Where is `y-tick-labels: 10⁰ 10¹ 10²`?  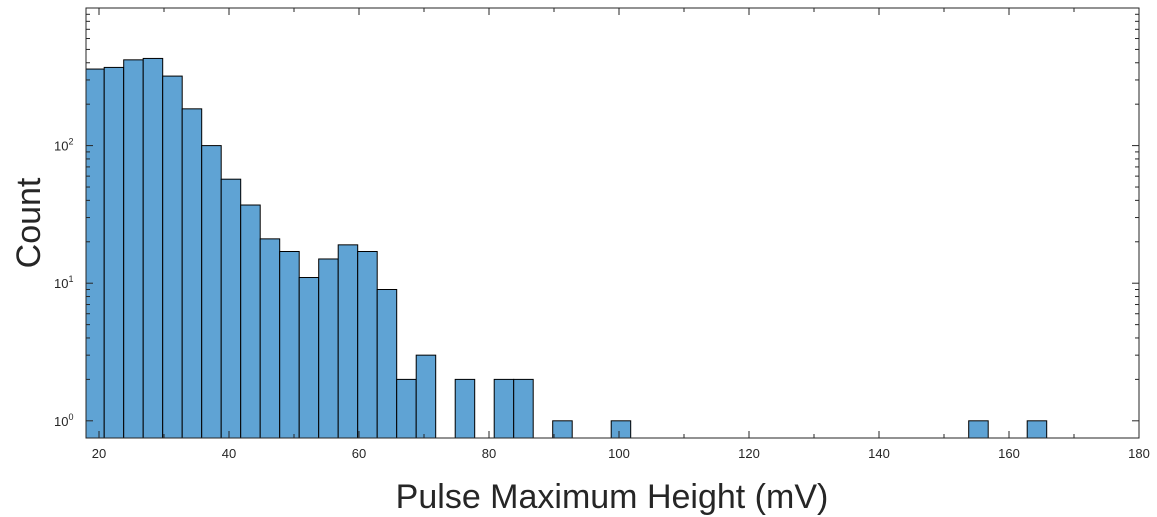 y-tick-labels: 10⁰ 10¹ 10² is located at coordinates (63, 283).